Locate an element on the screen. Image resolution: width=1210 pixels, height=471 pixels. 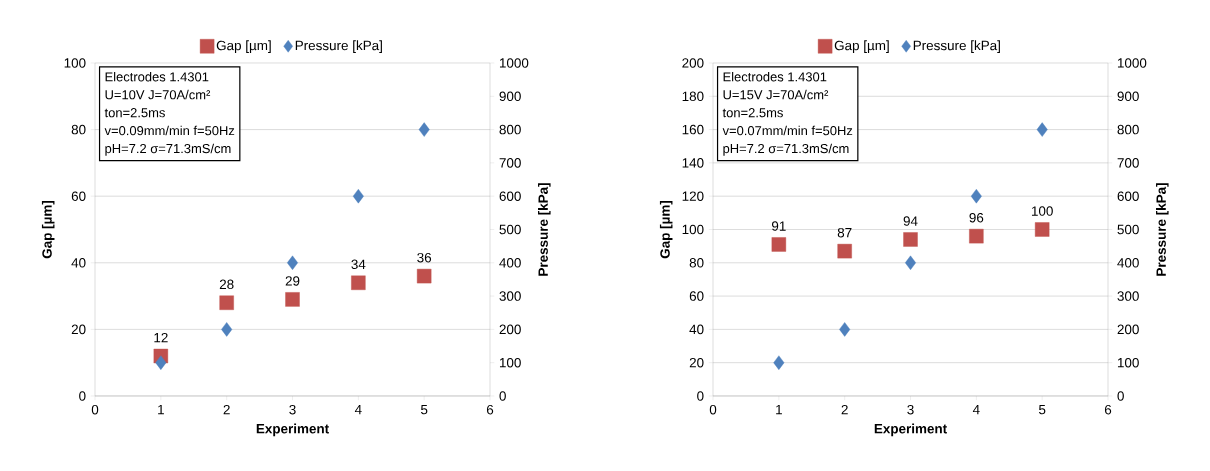
data-label: 34 is located at coordinates (358, 264).